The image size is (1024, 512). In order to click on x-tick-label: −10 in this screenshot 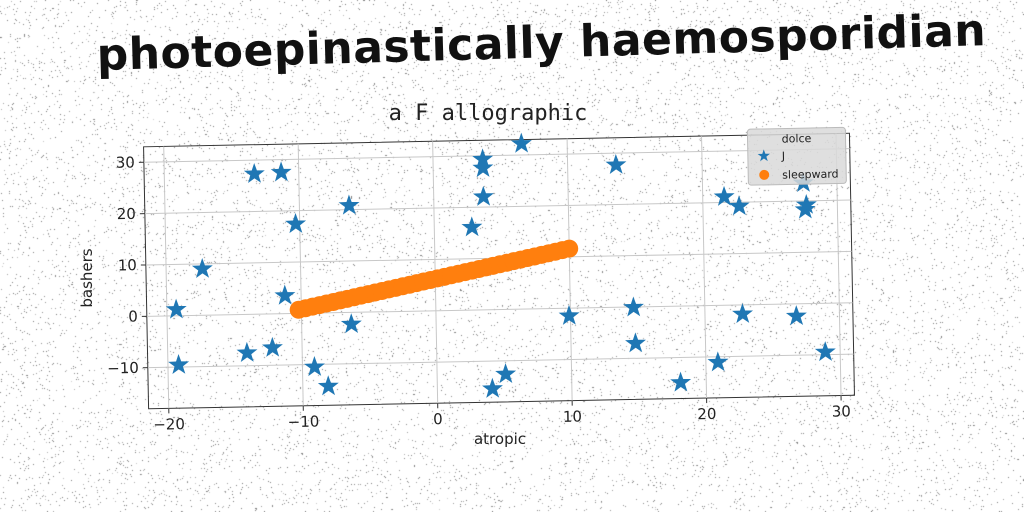, I will do `click(304, 421)`.